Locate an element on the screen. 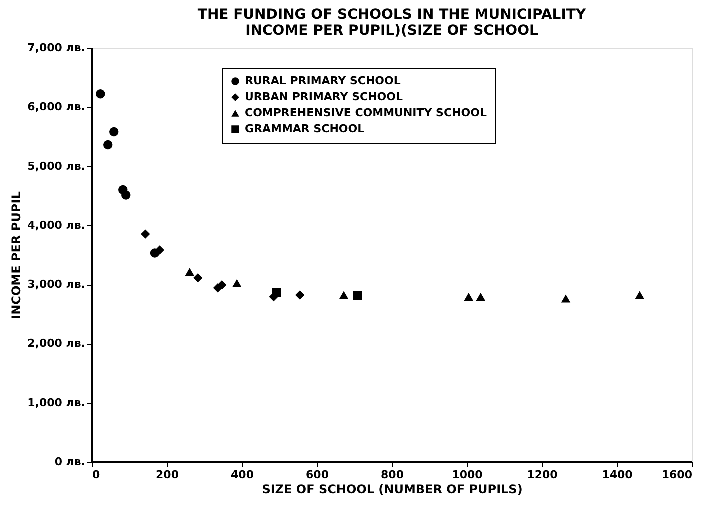  y-tick-label: 5,000 лв. is located at coordinates (57, 166).